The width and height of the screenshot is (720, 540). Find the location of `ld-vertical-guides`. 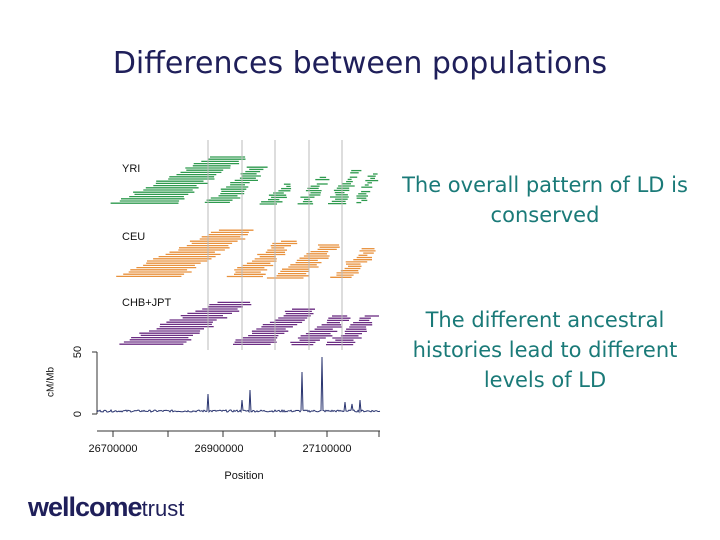

ld-vertical-guides is located at coordinates (275, 245).